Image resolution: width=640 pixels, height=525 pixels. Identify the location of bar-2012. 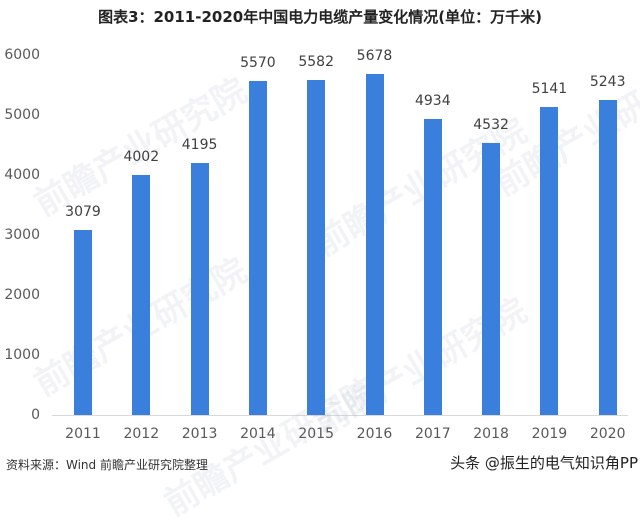
(141, 294).